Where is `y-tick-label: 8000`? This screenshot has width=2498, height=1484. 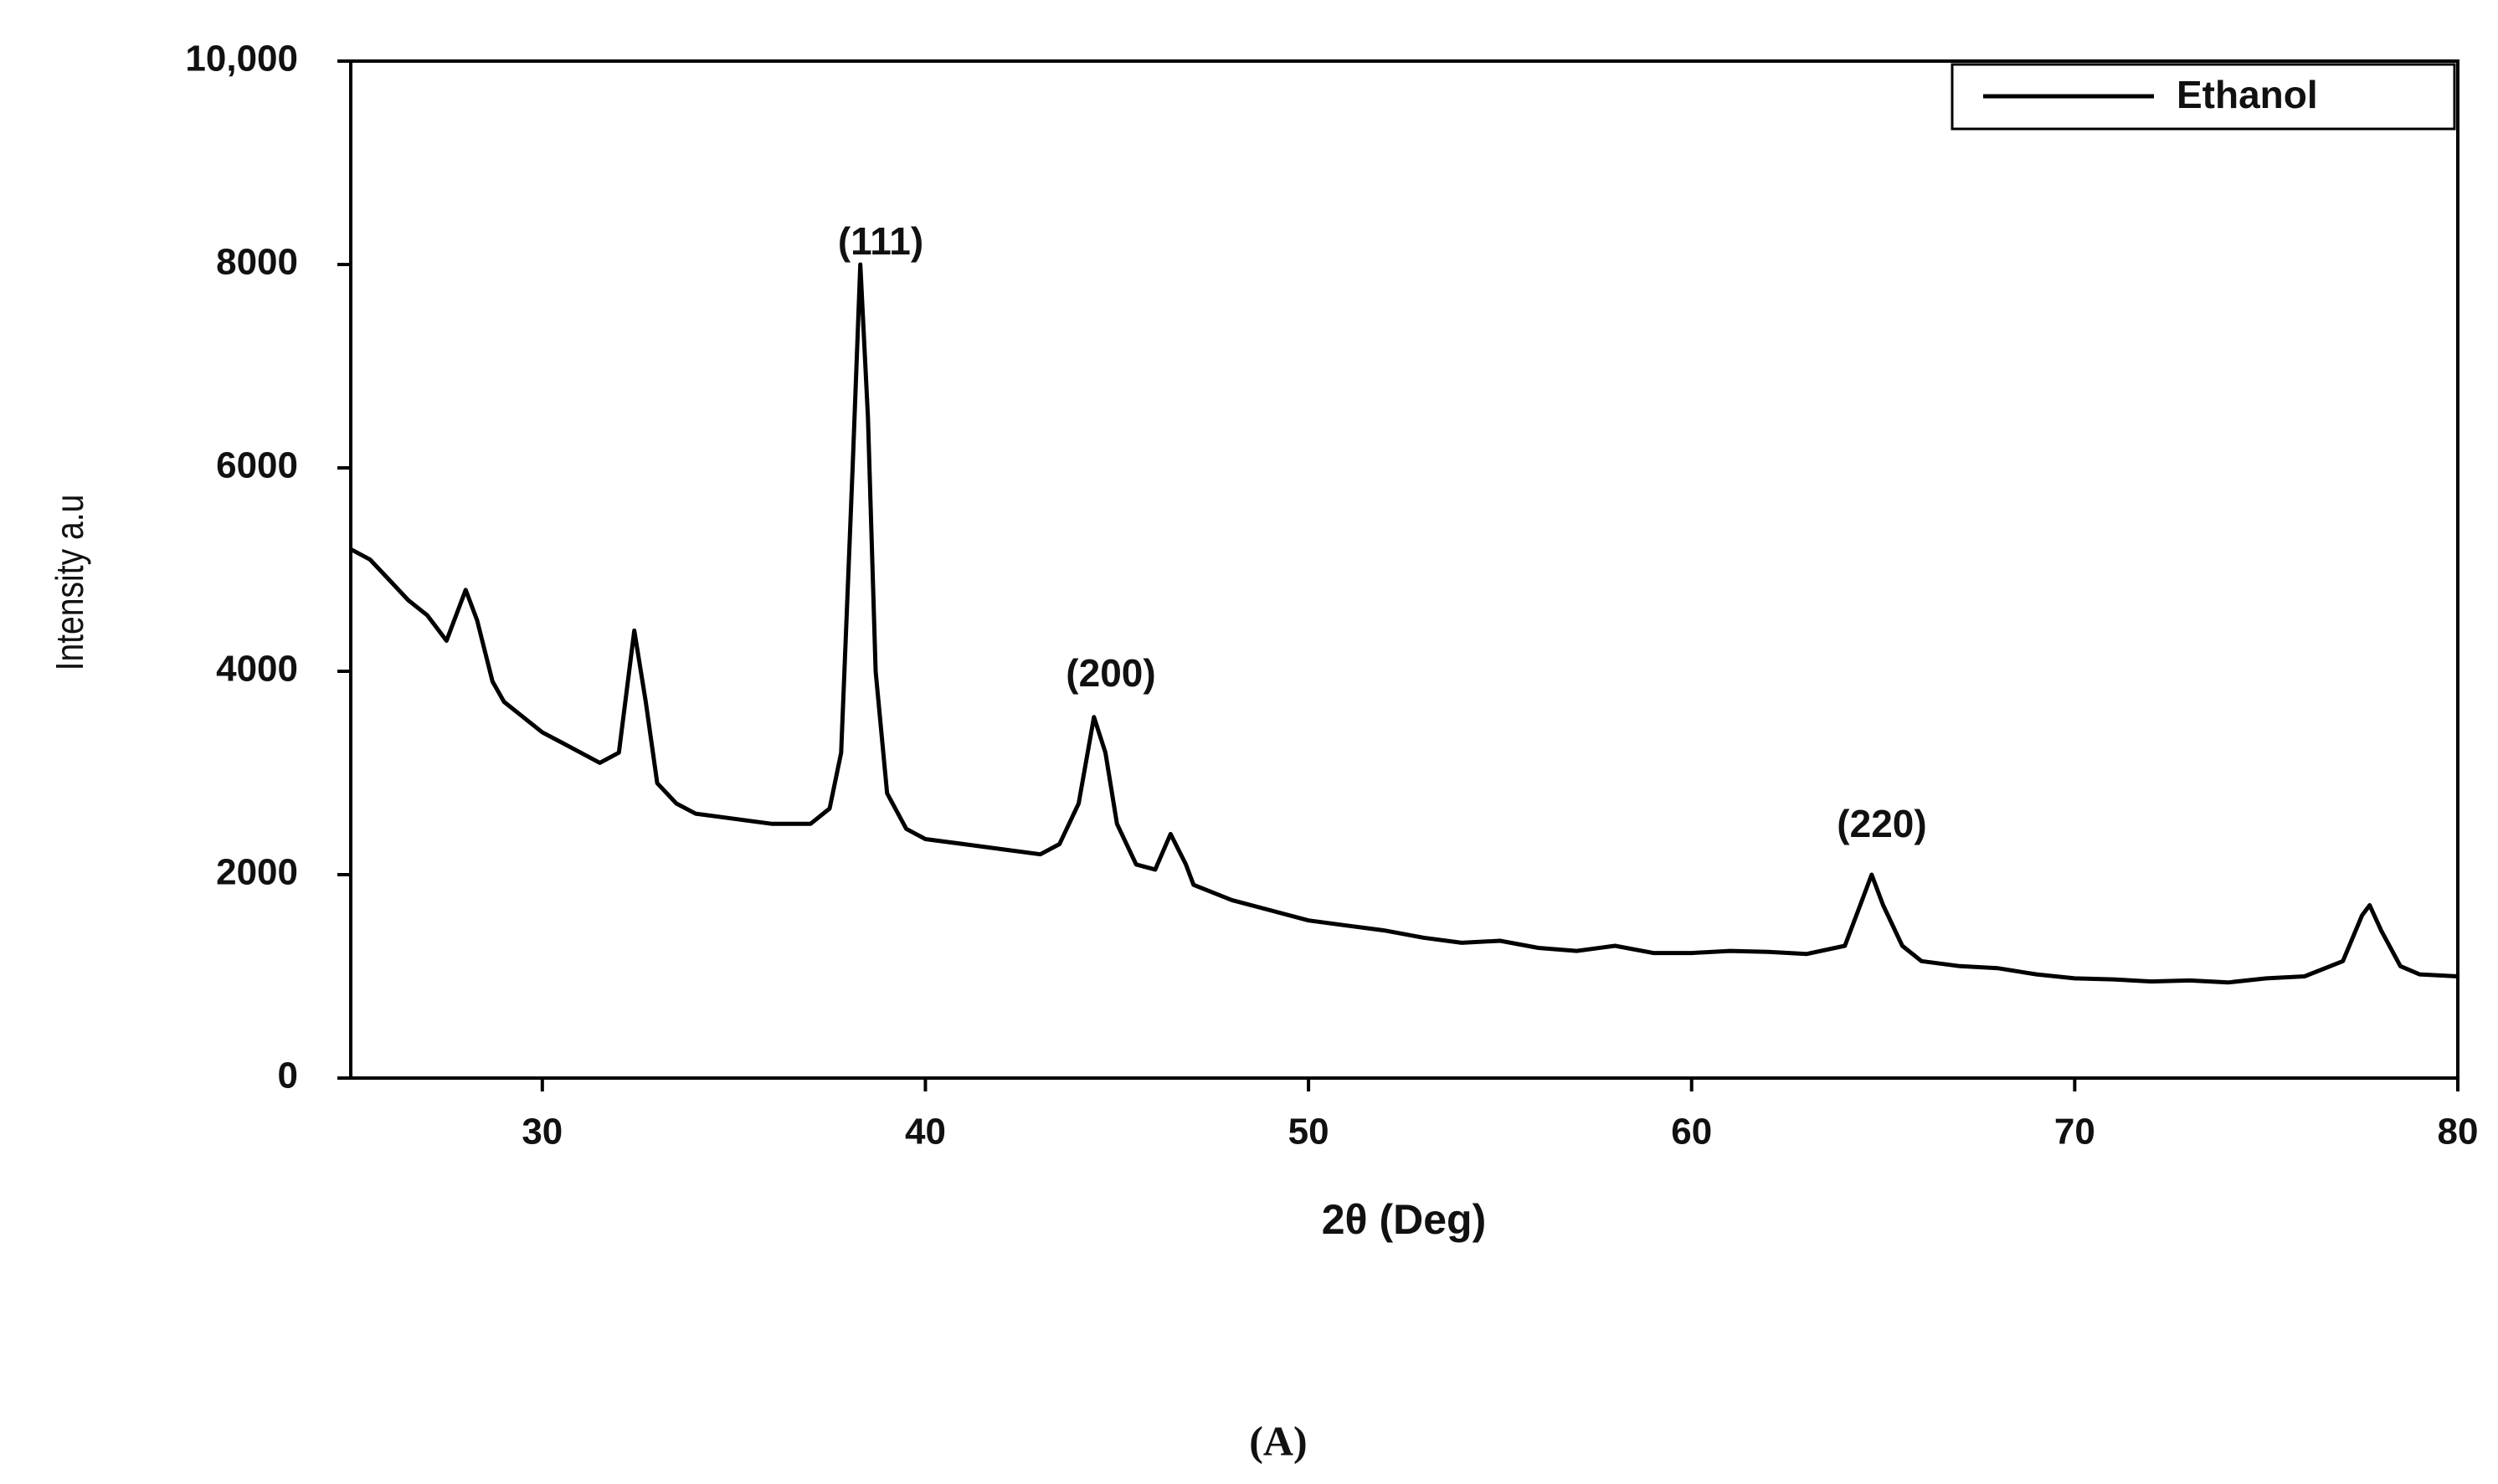 y-tick-label: 8000 is located at coordinates (257, 262).